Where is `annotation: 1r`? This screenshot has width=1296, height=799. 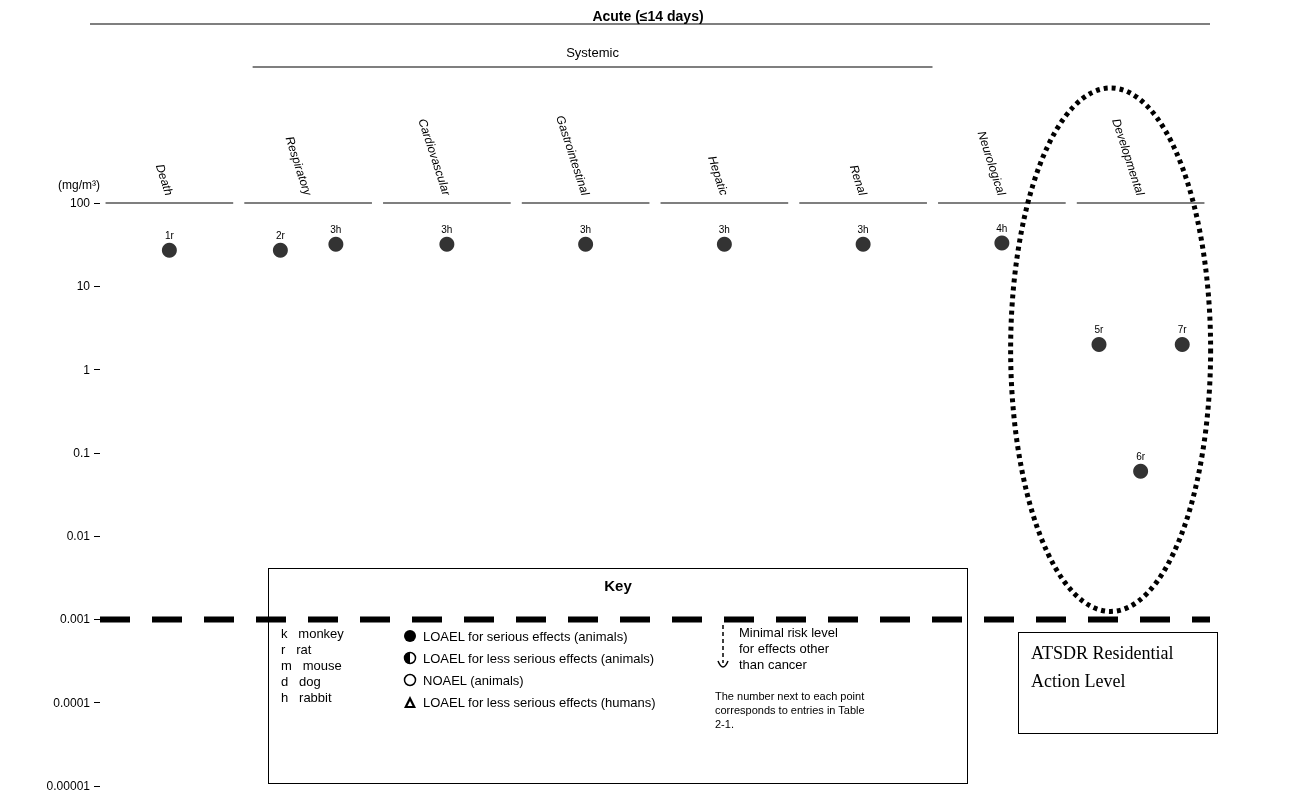
annotation: 1r is located at coordinates (169, 235).